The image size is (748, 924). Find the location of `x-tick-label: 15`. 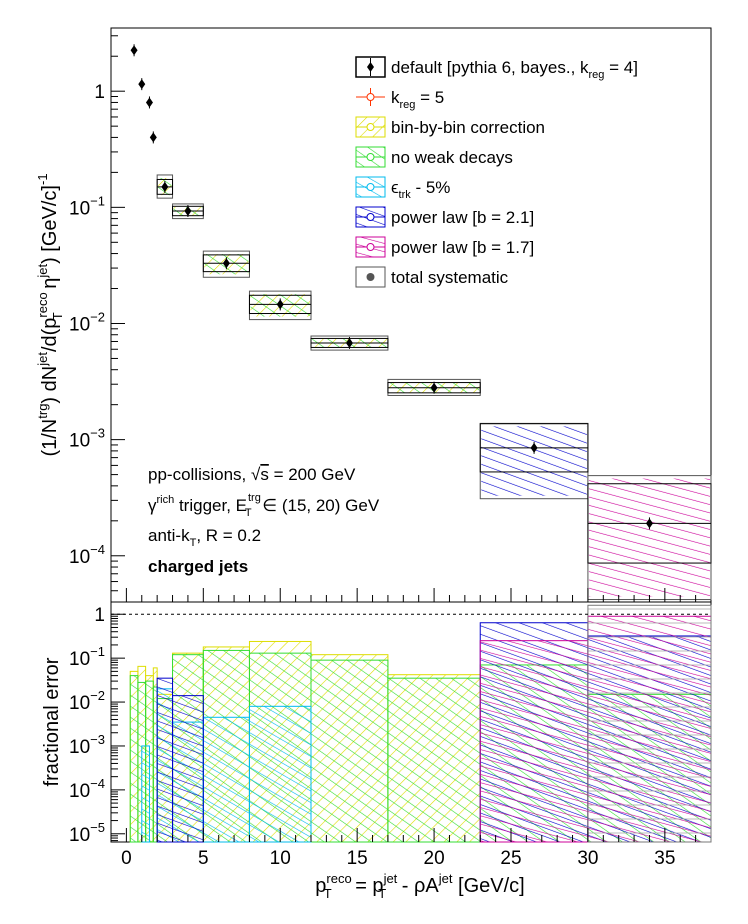

x-tick-label: 15 is located at coordinates (357, 858).